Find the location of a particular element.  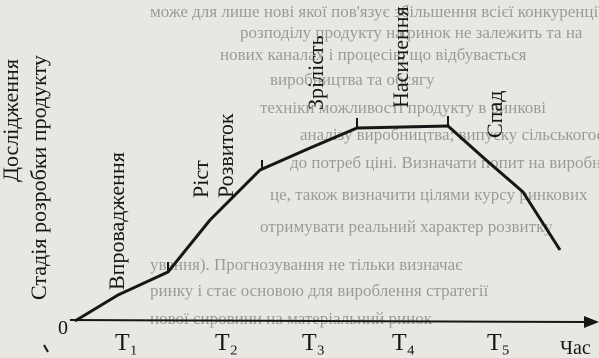

stage-label-growth-development: Розвиток is located at coordinates (225, 155).